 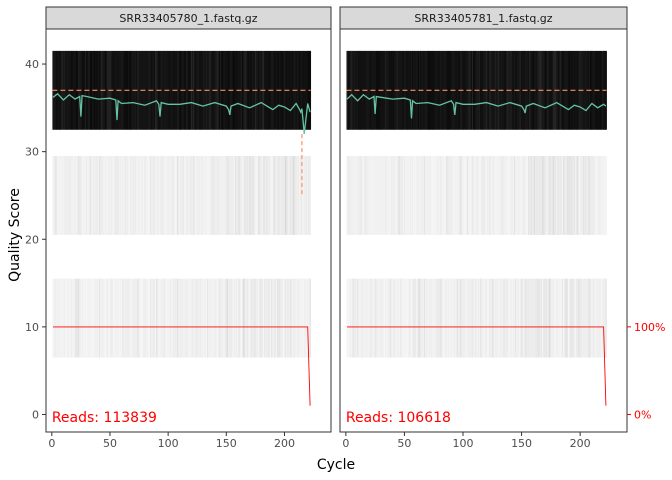 I want to click on right-percent-axis: 0% 100%, so click(x=646, y=371).